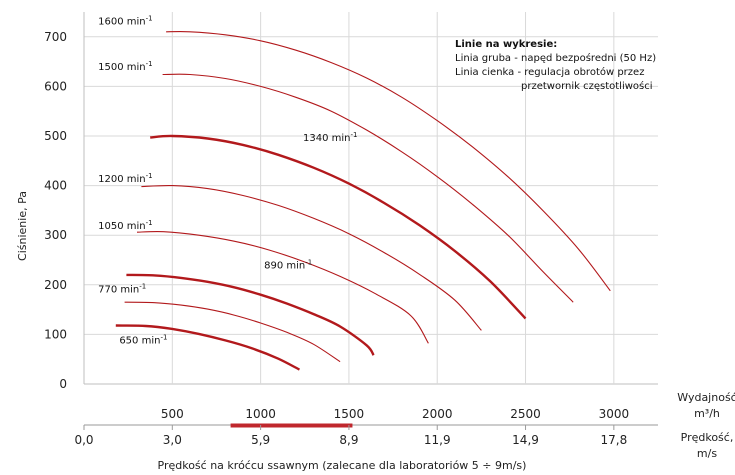 The width and height of the screenshot is (735, 475). Describe the element at coordinates (260, 440) in the screenshot. I see `speed-tick-label: 5,9` at that location.